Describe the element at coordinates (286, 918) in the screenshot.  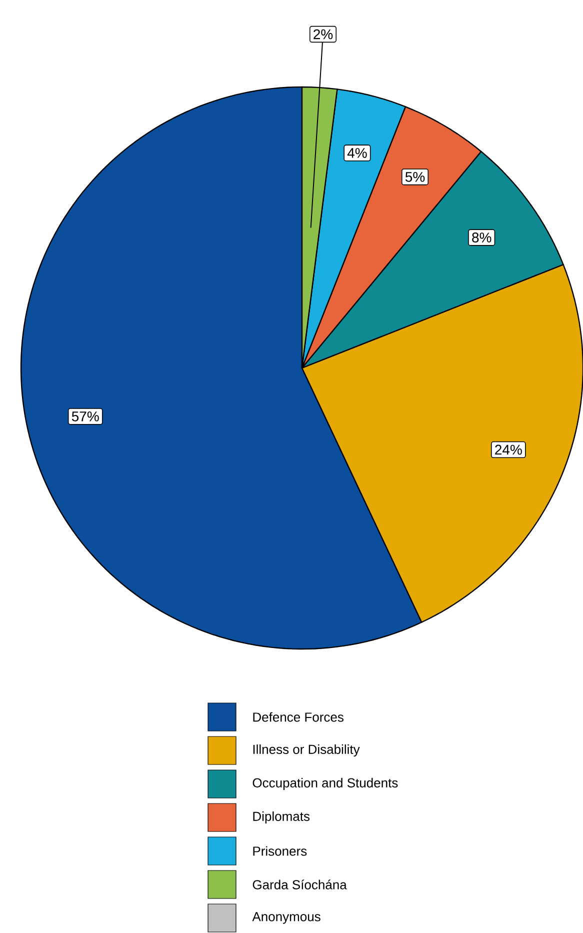
I see `legend-label: Anonymous` at that location.